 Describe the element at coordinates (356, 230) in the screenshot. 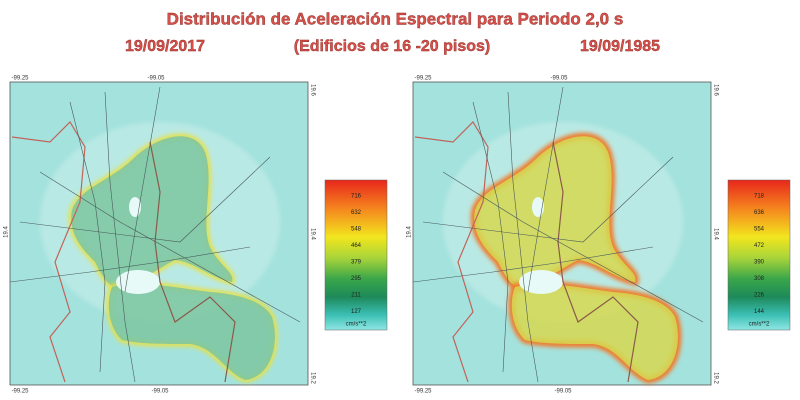

I see `colorbar-label: 548` at that location.